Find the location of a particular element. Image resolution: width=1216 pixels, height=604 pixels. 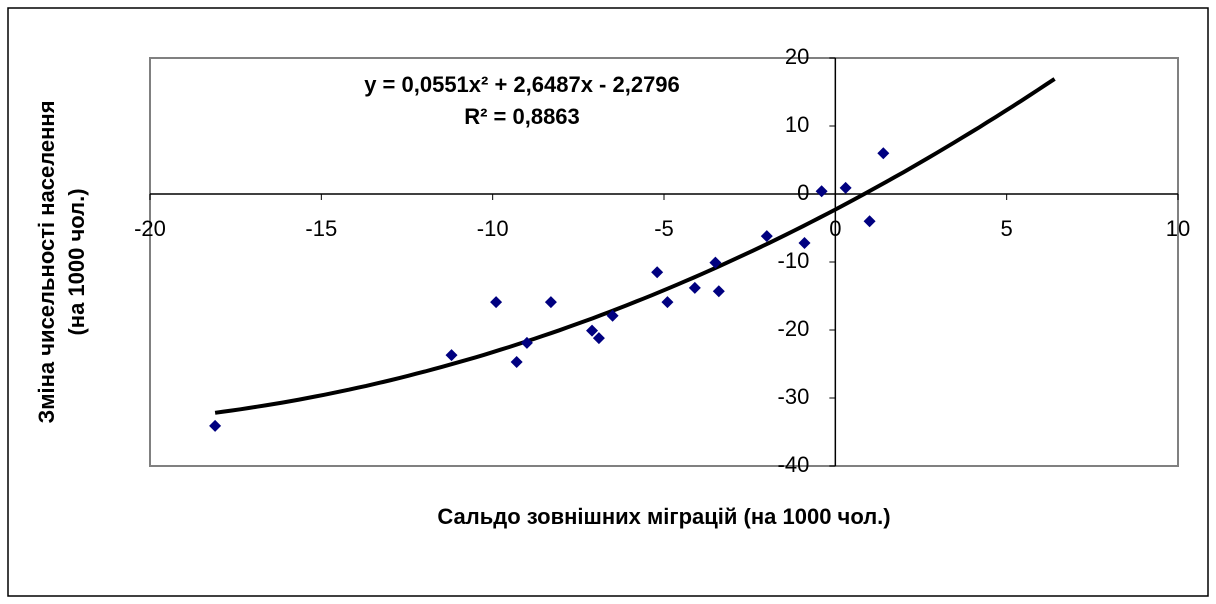

x-tick-label: -10 is located at coordinates (493, 228).